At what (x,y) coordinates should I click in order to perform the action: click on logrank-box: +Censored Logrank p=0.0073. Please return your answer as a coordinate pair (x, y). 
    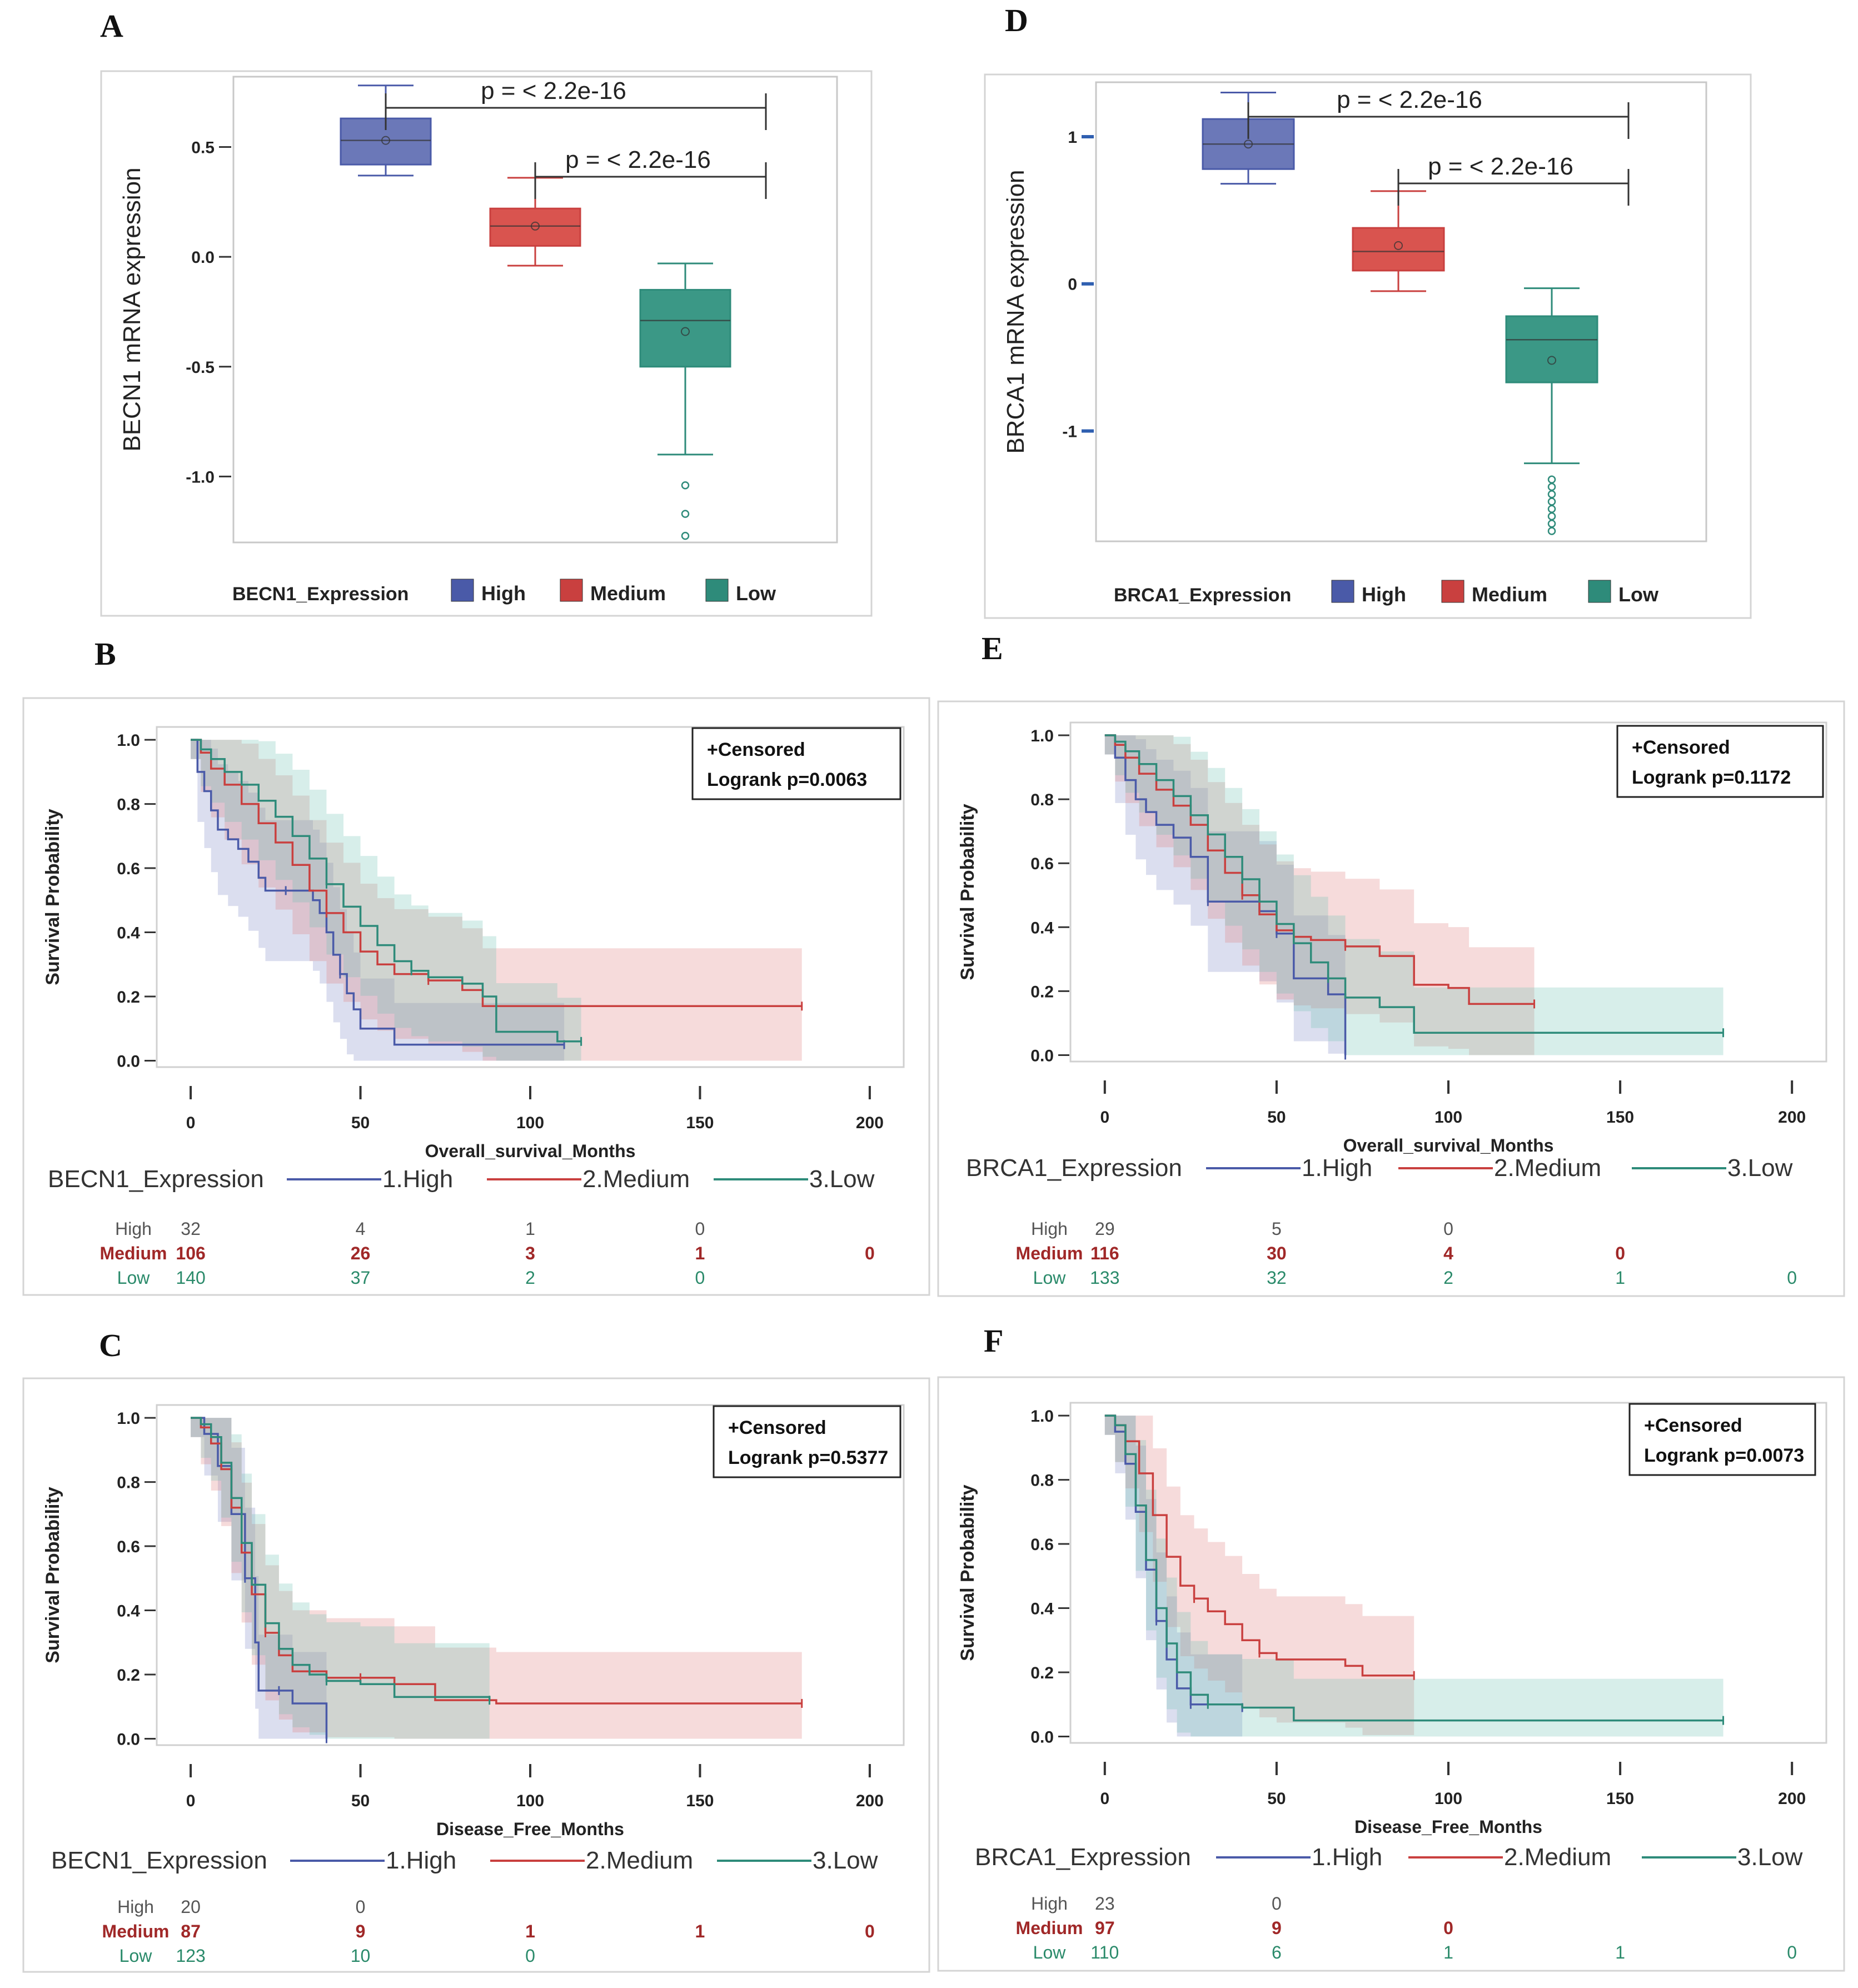
    Looking at the image, I should click on (1722, 1439).